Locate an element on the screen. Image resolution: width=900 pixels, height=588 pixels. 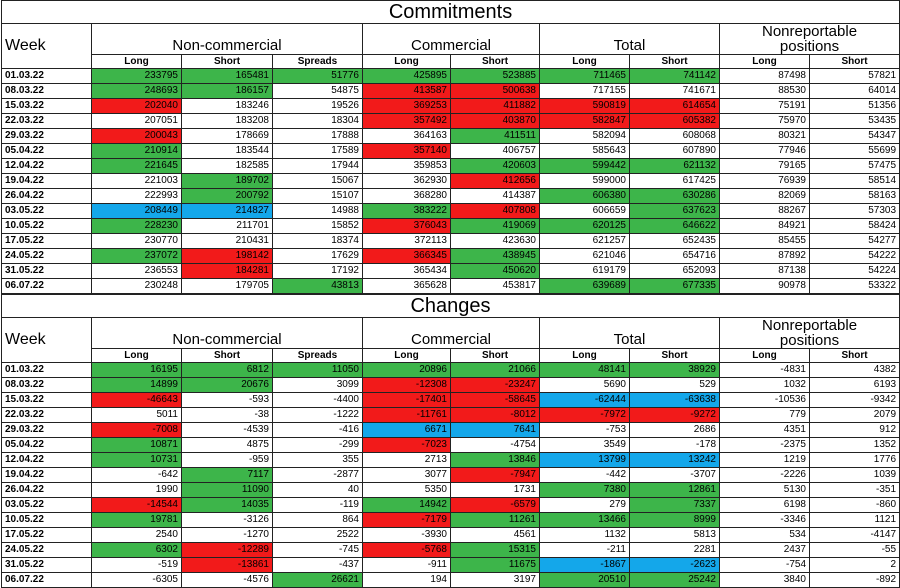
noncommercial-long-cell: 228230 is located at coordinates (136, 226).